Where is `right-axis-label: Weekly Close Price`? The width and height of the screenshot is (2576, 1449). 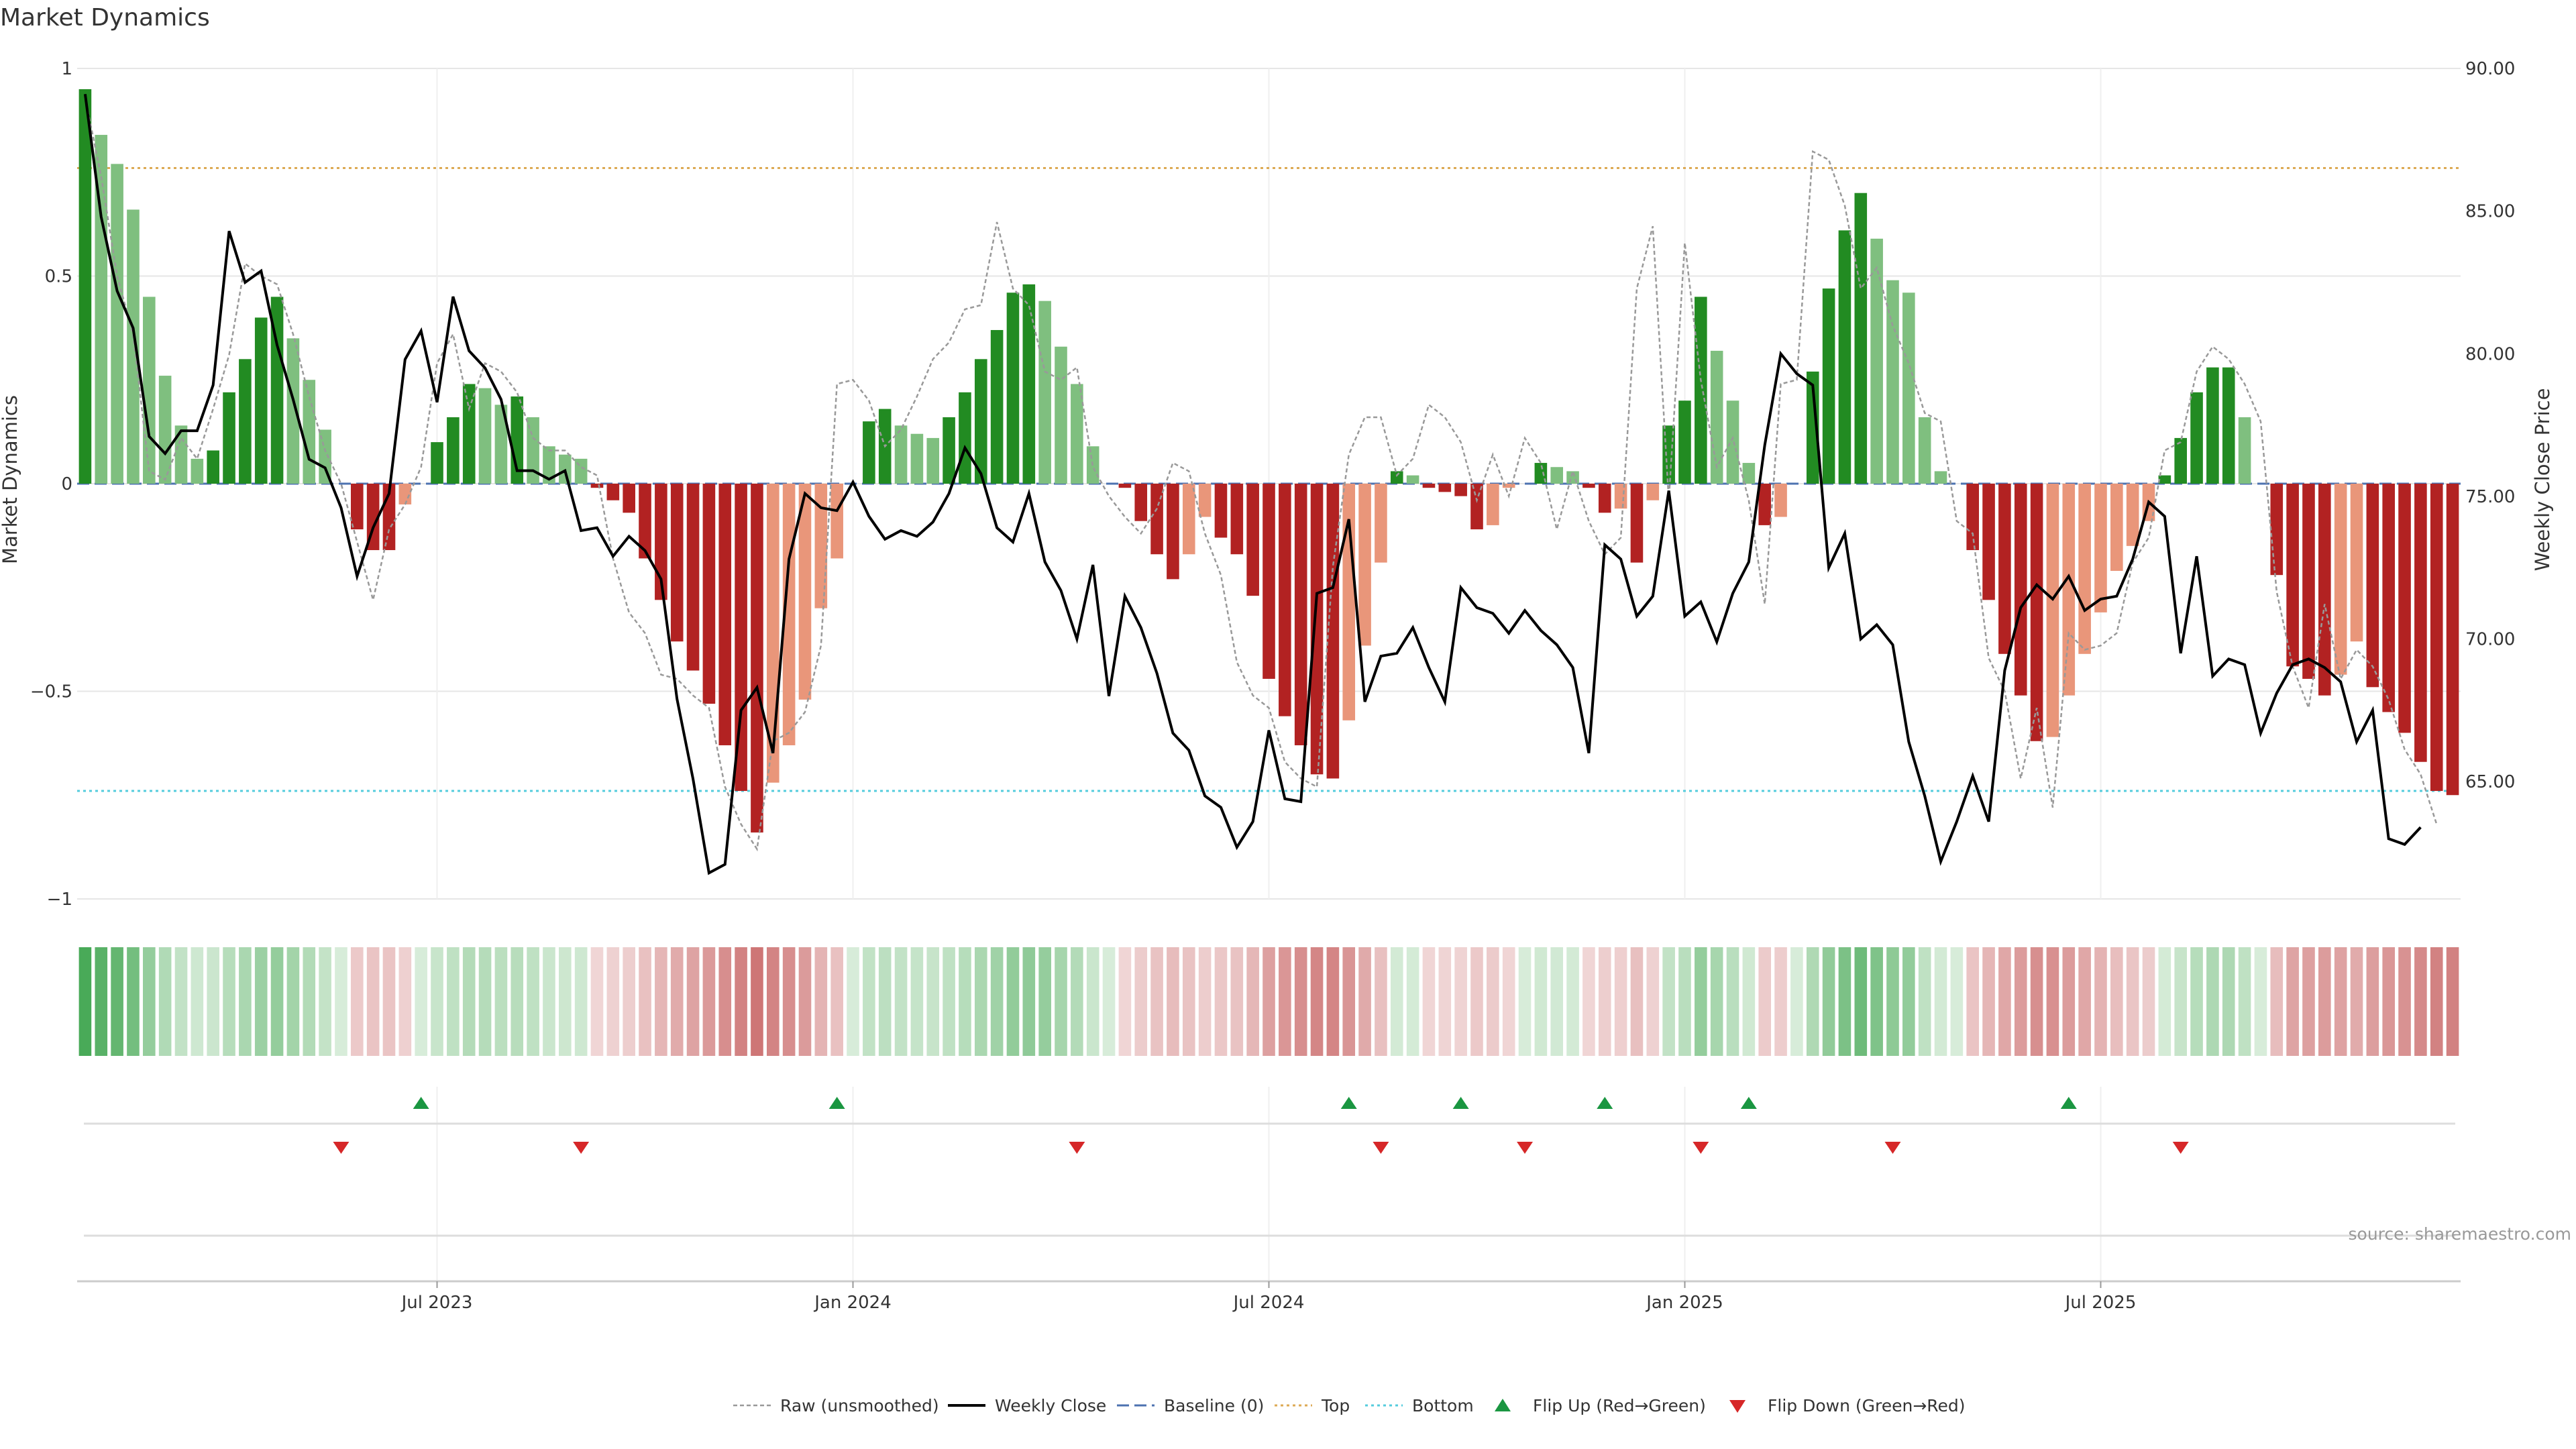
right-axis-label: Weekly Close Price is located at coordinates (2542, 480).